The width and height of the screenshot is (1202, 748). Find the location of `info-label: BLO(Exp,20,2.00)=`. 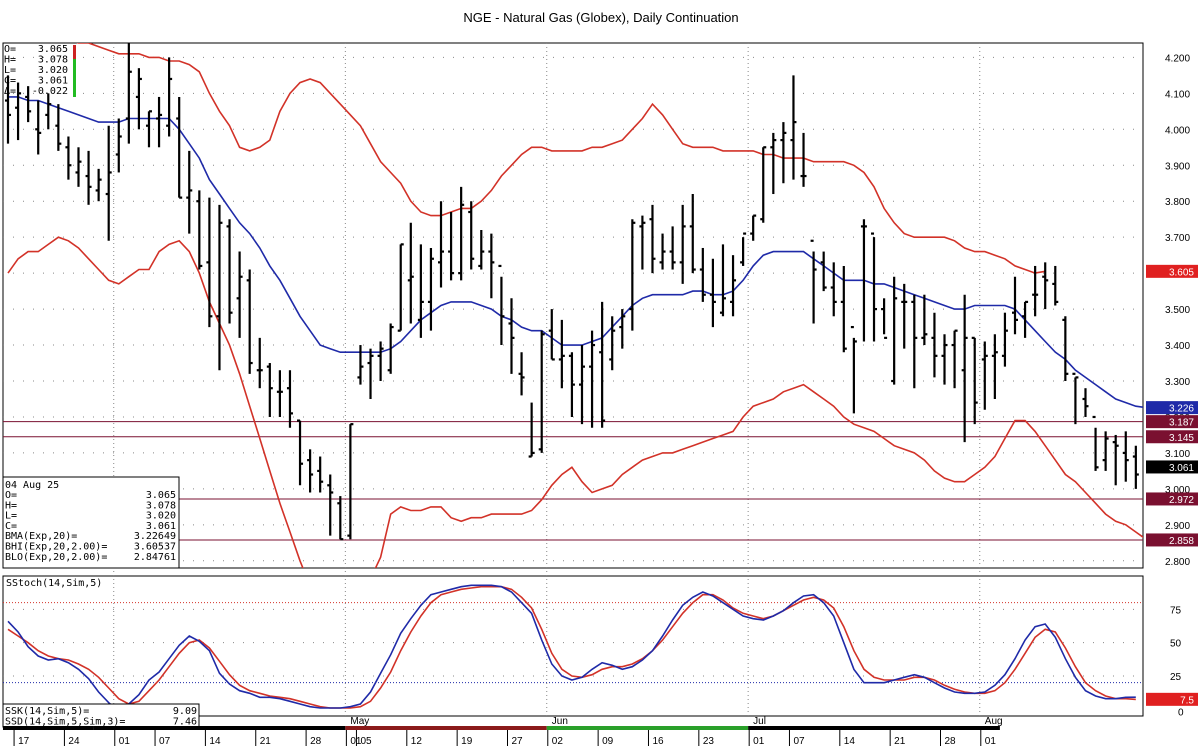

info-label: BLO(Exp,20,2.00)= is located at coordinates (56, 557).